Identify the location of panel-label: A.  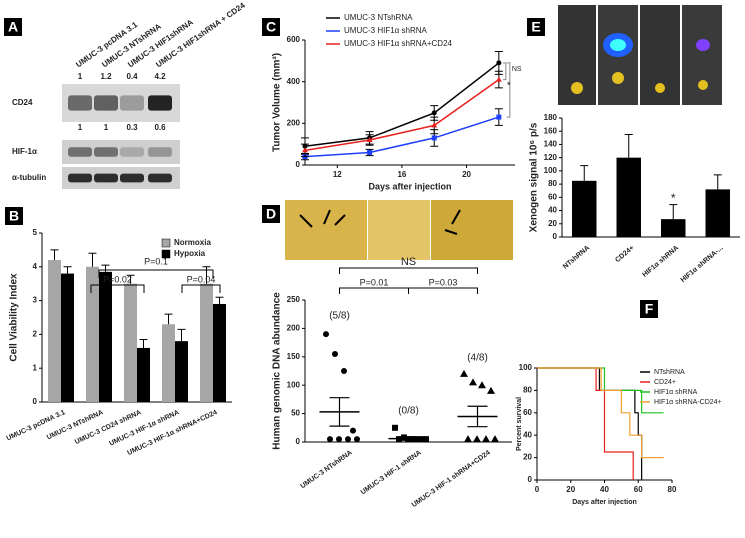
(13, 27).